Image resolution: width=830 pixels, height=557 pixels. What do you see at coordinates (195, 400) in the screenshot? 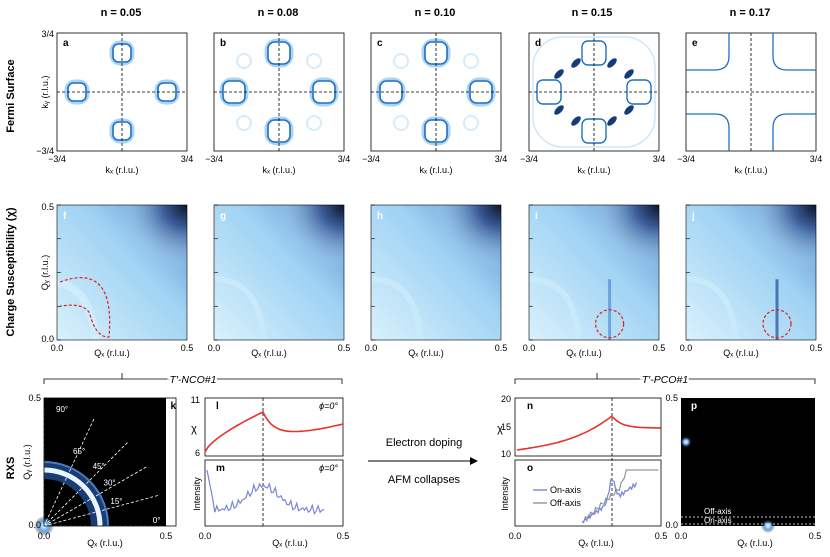
I see `l-ytick-top: 11` at bounding box center [195, 400].